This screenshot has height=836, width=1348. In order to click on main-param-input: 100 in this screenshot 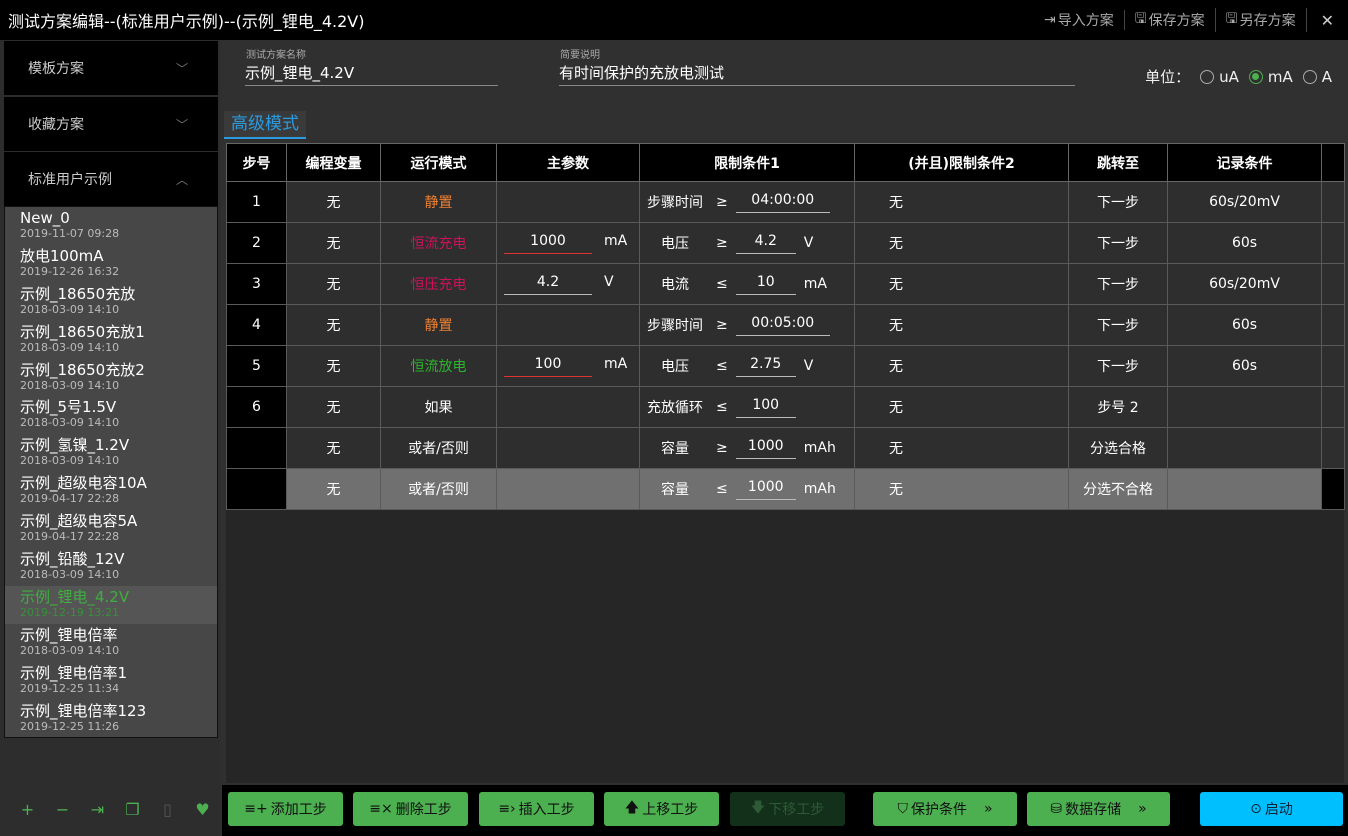, I will do `click(548, 366)`.